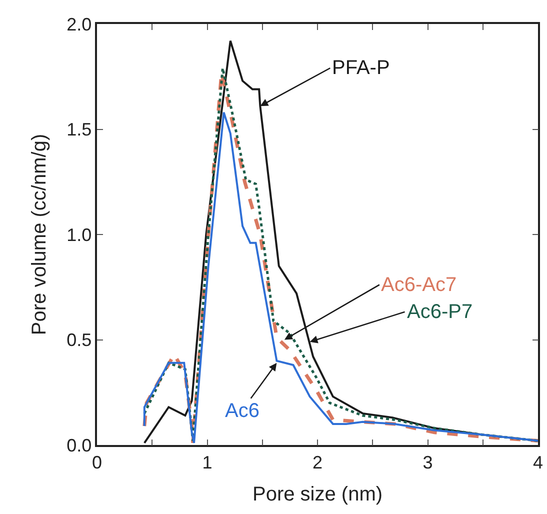  I want to click on x-tick-label: 2, so click(317, 462).